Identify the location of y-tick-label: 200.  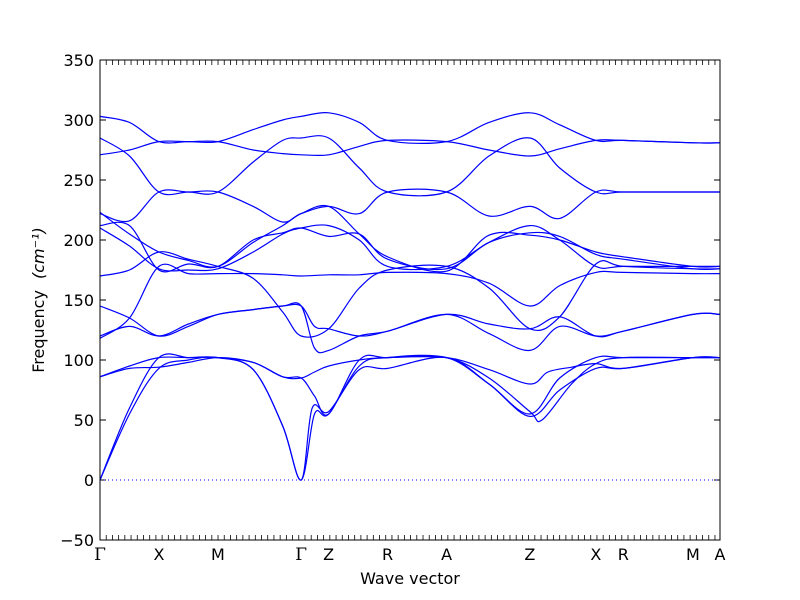
(78, 240).